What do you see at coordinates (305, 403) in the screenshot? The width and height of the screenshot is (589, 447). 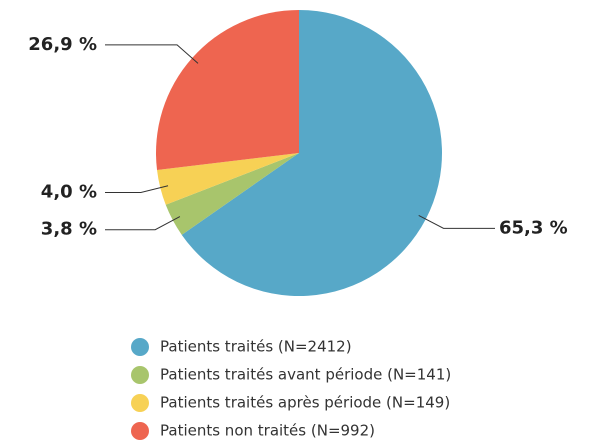 I see `legend-label: Patients traités après période (N=149)` at bounding box center [305, 403].